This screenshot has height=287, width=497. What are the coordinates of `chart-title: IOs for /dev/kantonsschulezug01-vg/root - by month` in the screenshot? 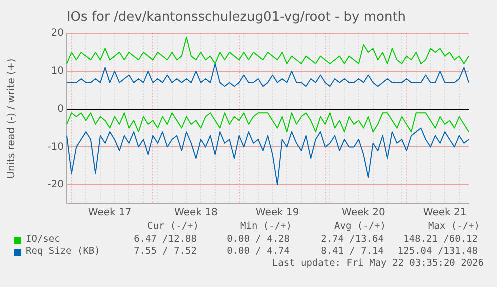 It's located at (236, 18).